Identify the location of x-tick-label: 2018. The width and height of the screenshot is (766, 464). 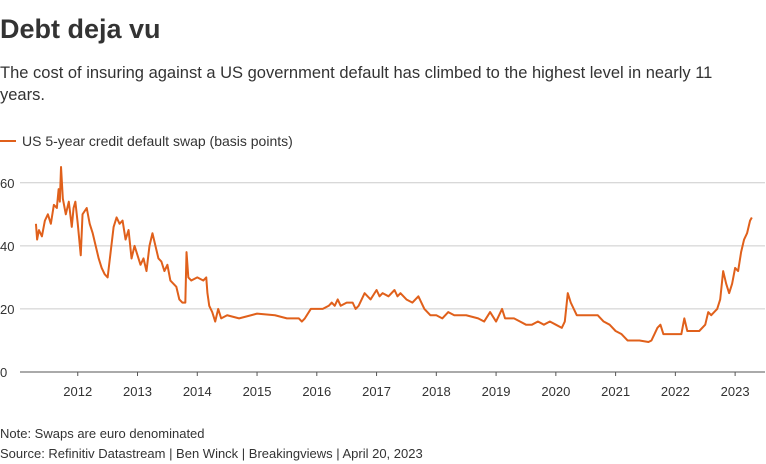
(436, 391).